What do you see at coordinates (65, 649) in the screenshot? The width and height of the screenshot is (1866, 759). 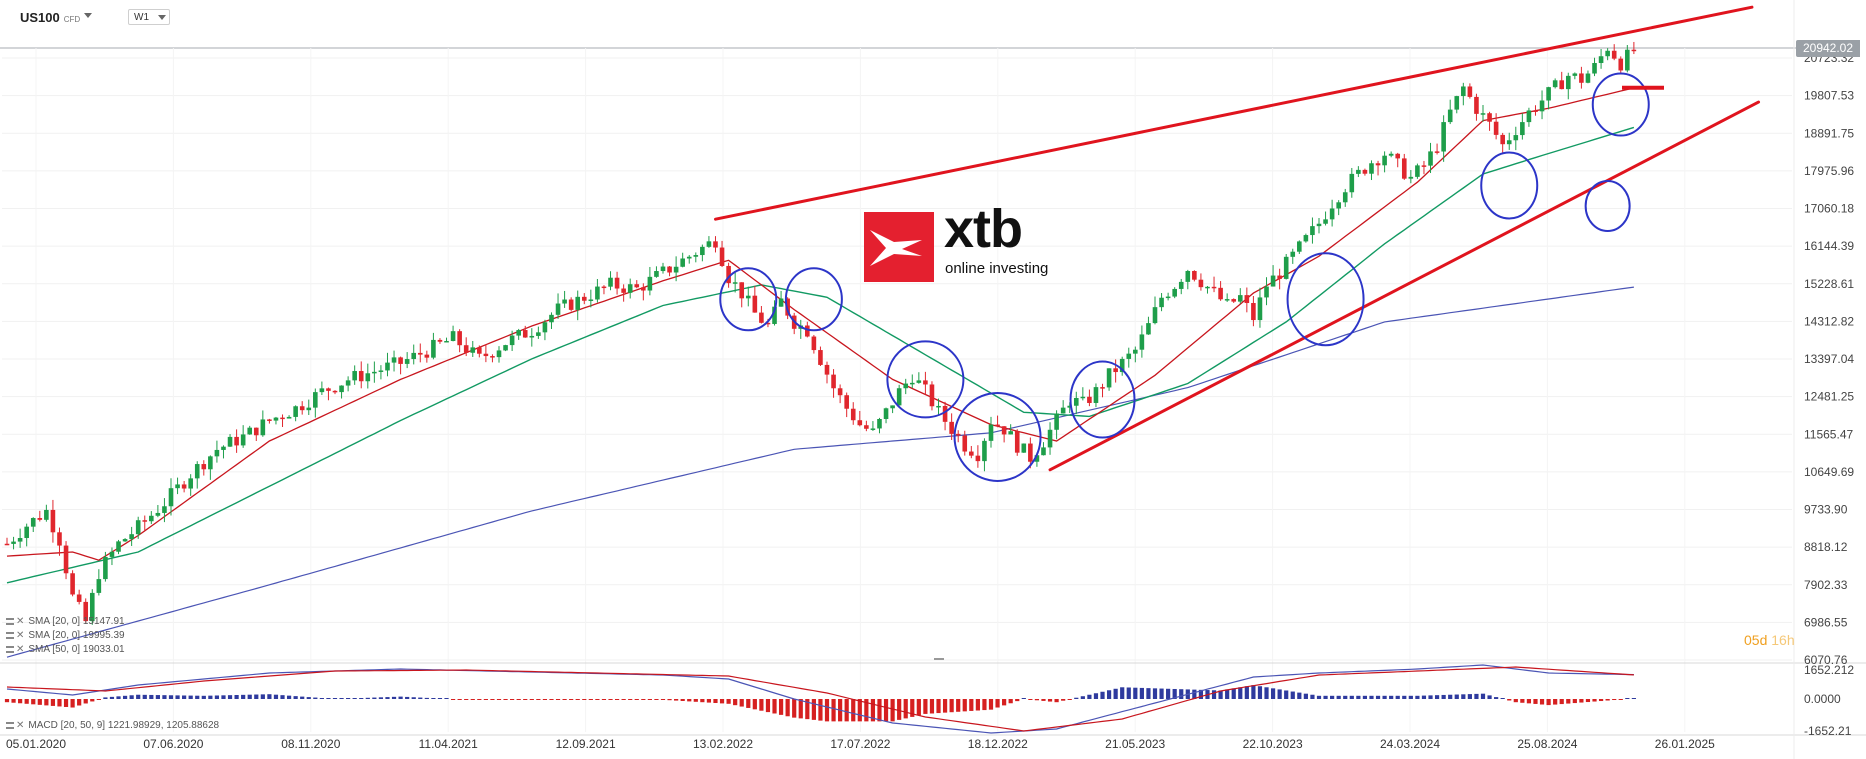 I see `legend-sma-mid: ✕ SMA [50, 0] 19033.01` at bounding box center [65, 649].